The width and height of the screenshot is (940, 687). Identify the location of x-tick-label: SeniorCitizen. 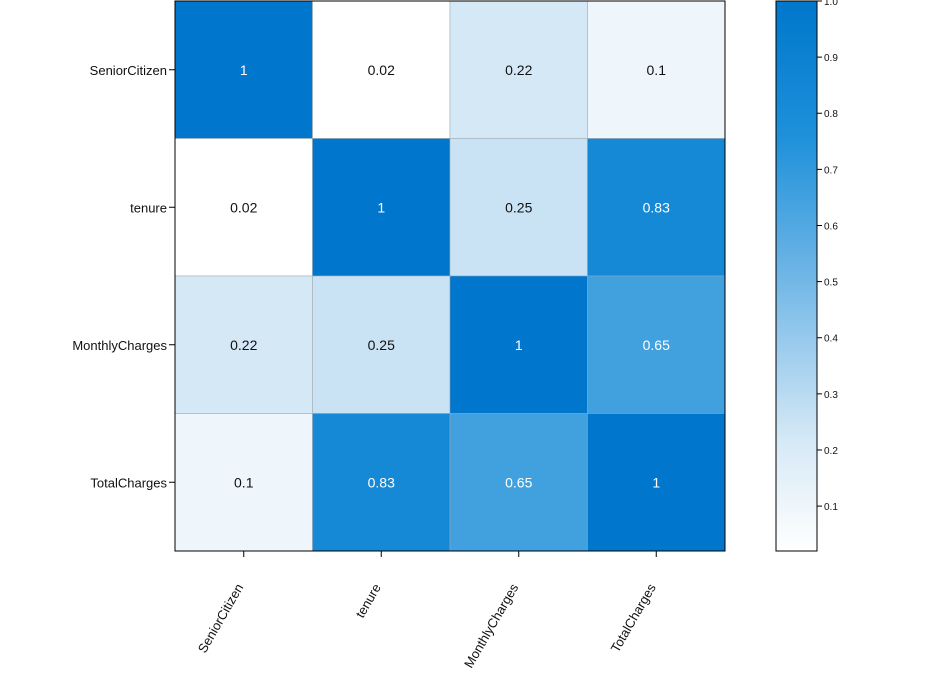
(221, 618).